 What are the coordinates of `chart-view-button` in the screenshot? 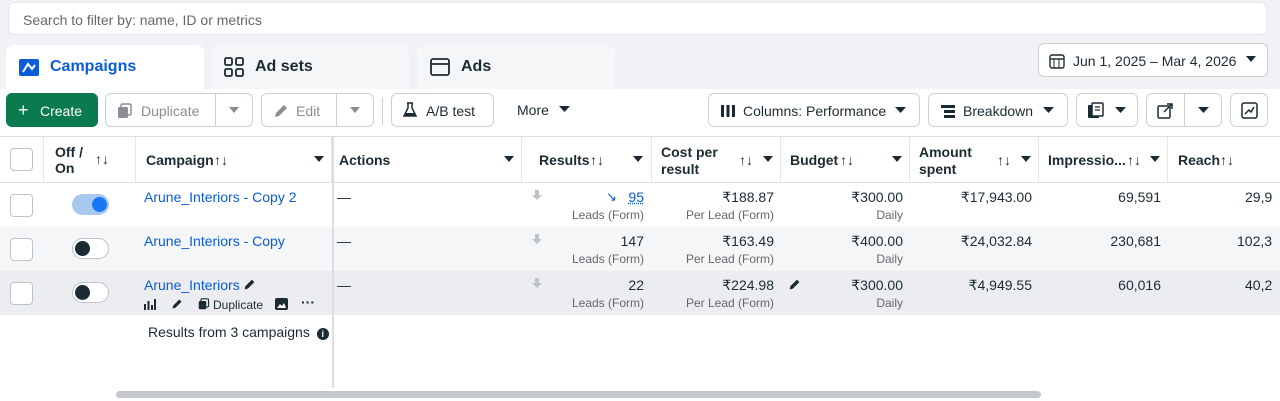 It's located at (1249, 110).